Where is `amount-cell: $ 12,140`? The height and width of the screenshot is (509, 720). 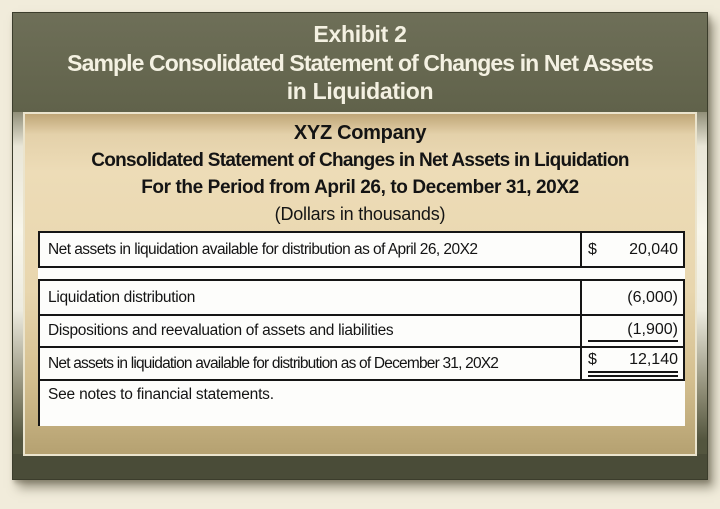 amount-cell: $ 12,140 is located at coordinates (631, 363).